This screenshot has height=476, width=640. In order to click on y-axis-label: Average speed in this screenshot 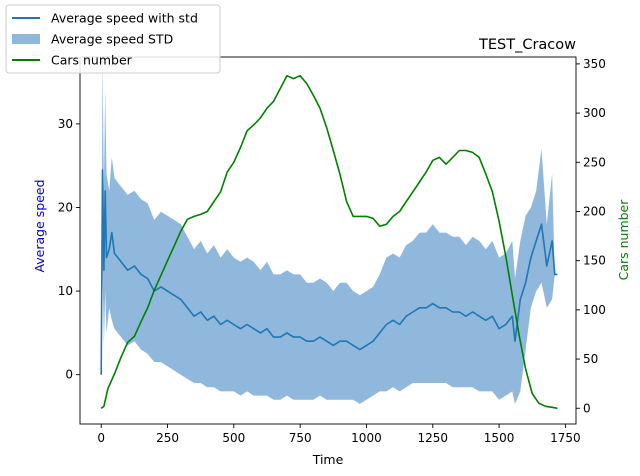, I will do `click(39, 225)`.